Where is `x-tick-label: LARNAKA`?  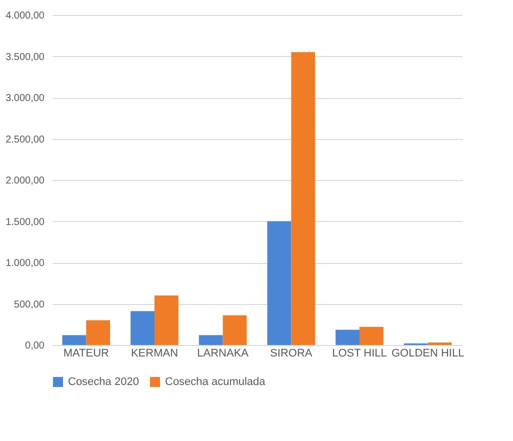 x-tick-label: LARNAKA is located at coordinates (223, 354).